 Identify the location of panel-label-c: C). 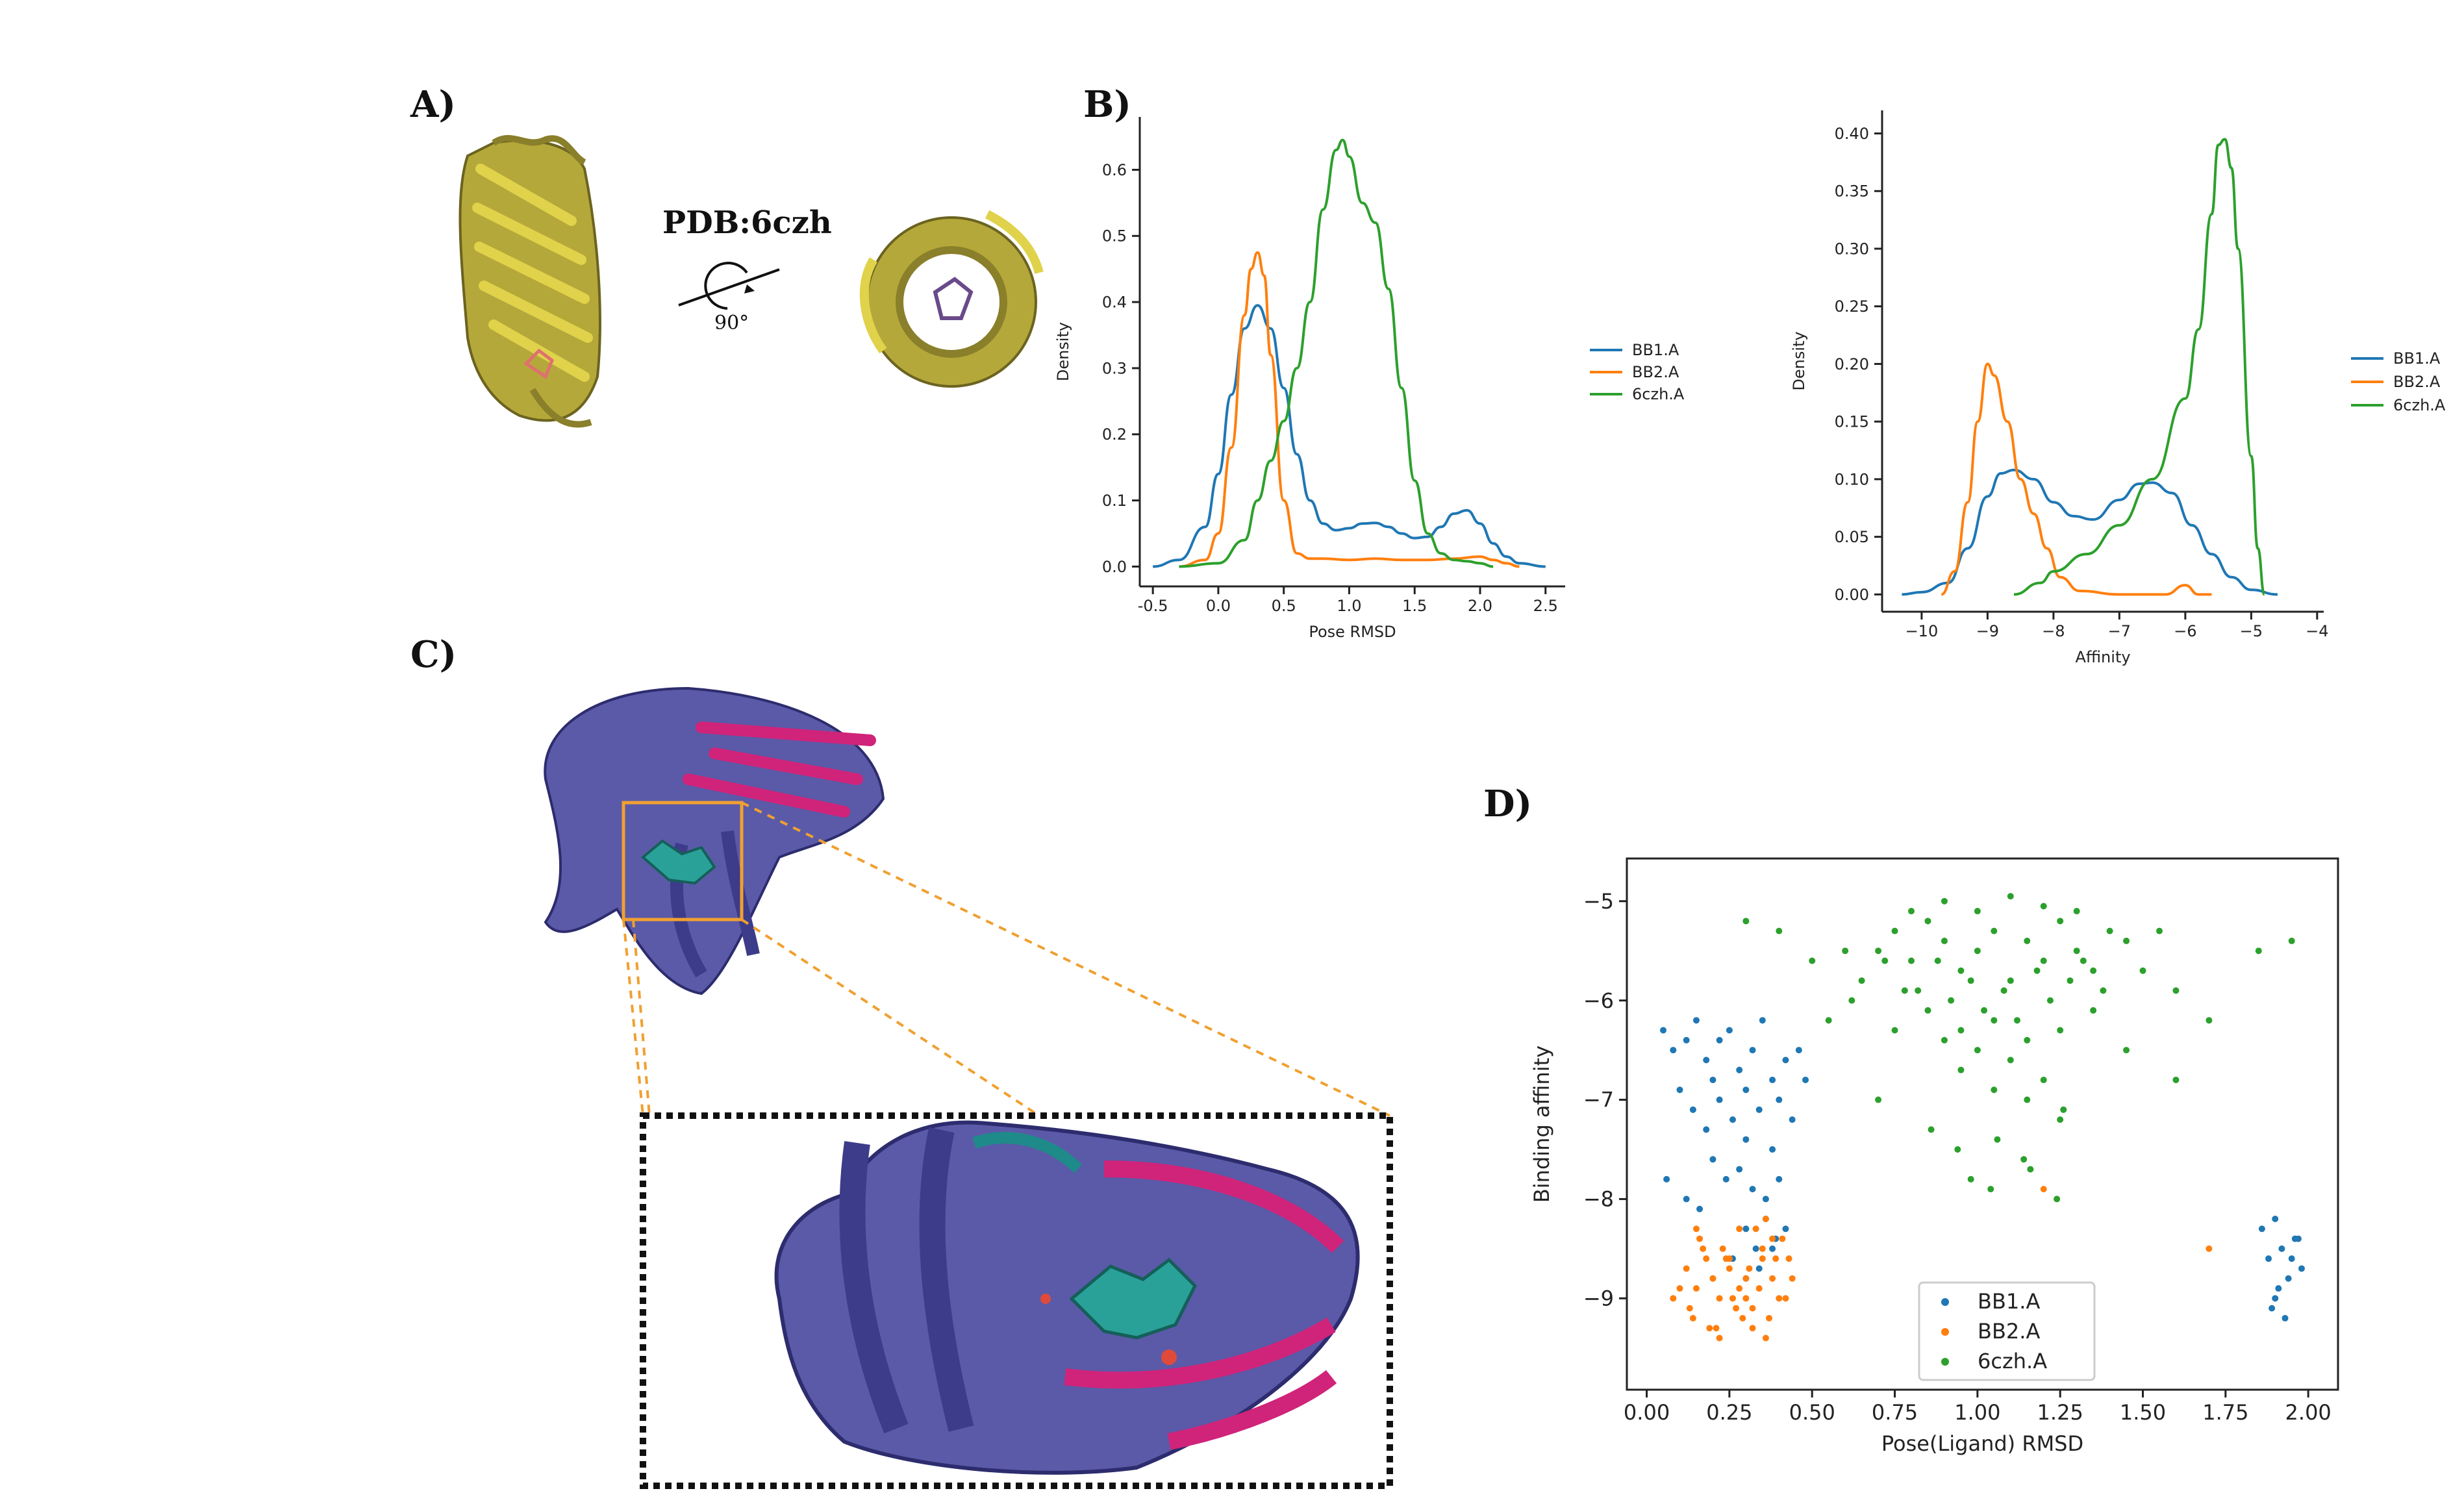
(433, 654).